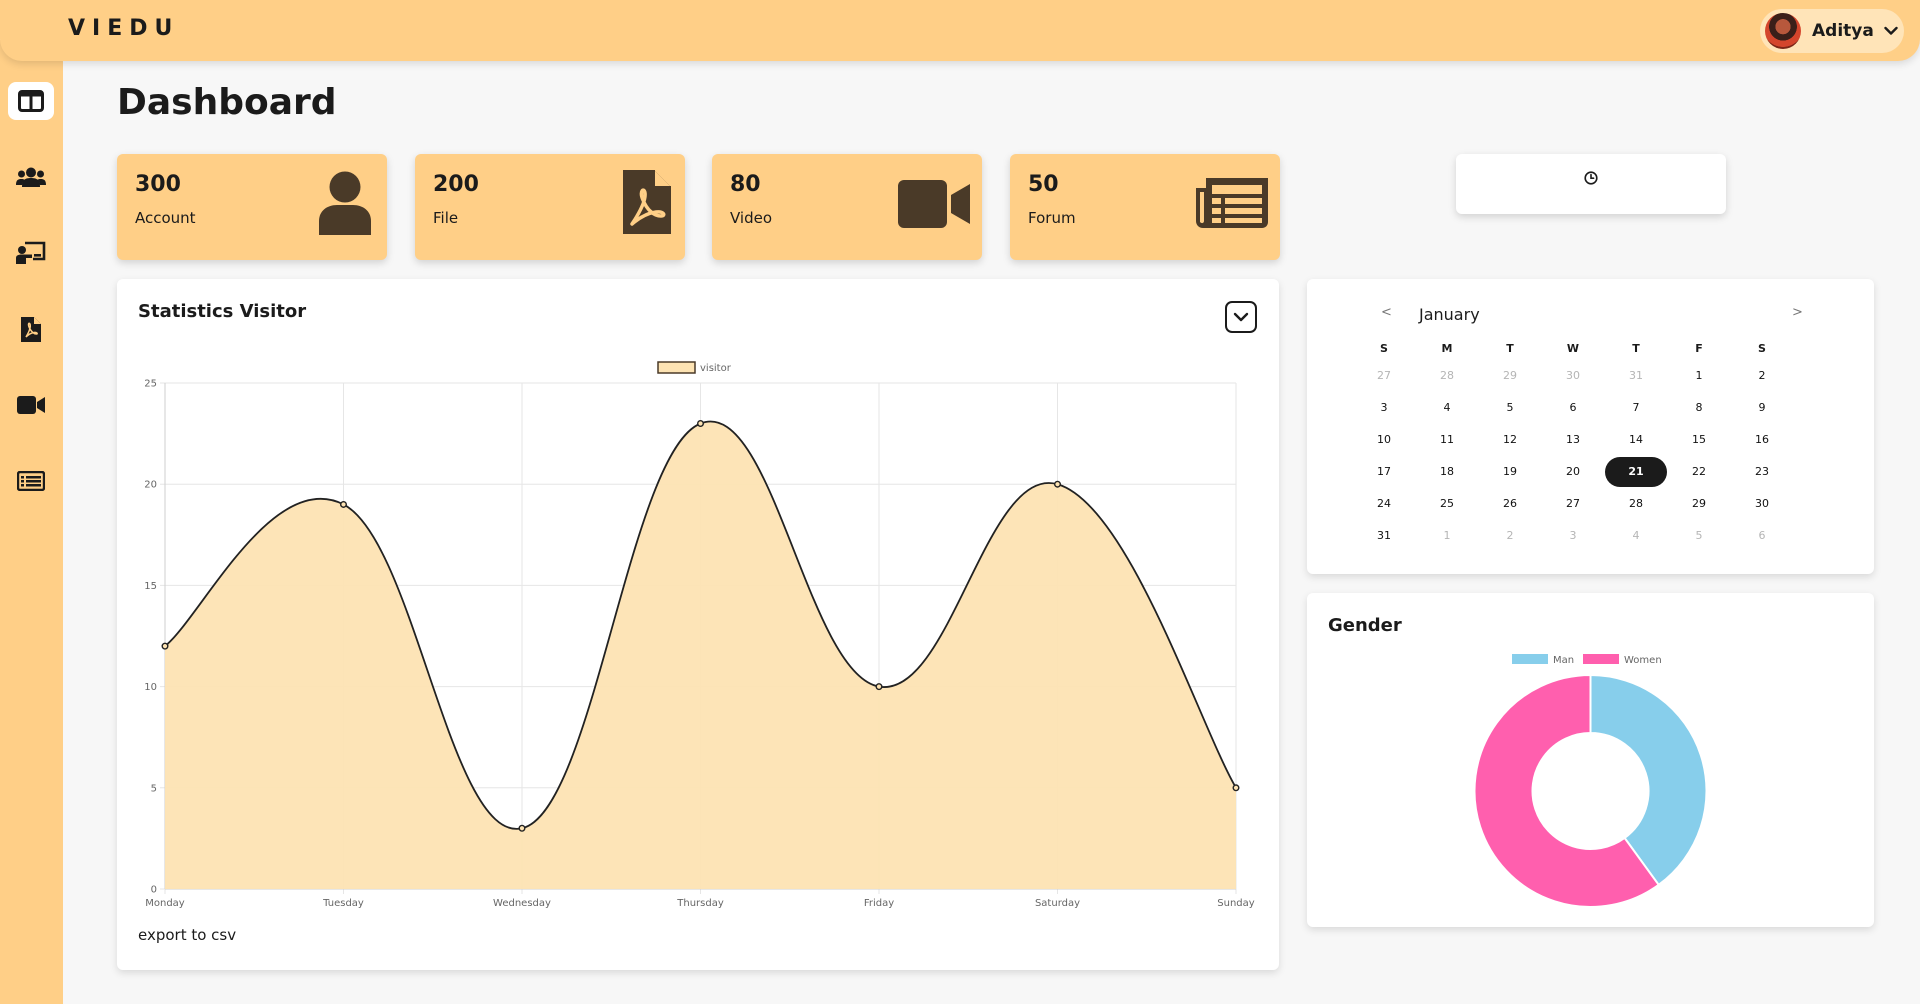 The image size is (1920, 1004). I want to click on calendar-day: 20, so click(1573, 471).